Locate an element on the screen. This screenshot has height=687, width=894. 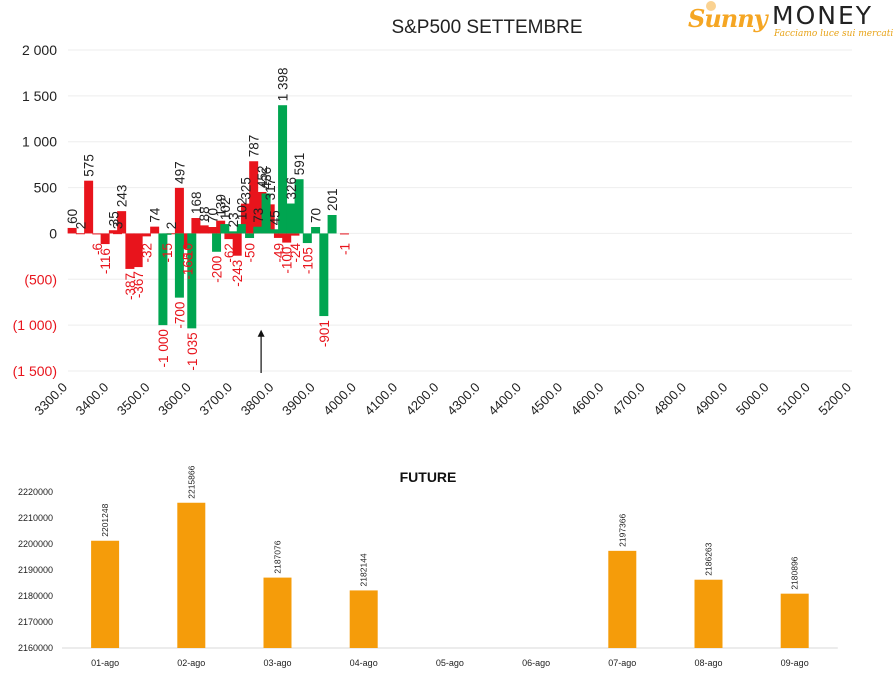
future-x-tick-label: 02-ago is located at coordinates (191, 663).